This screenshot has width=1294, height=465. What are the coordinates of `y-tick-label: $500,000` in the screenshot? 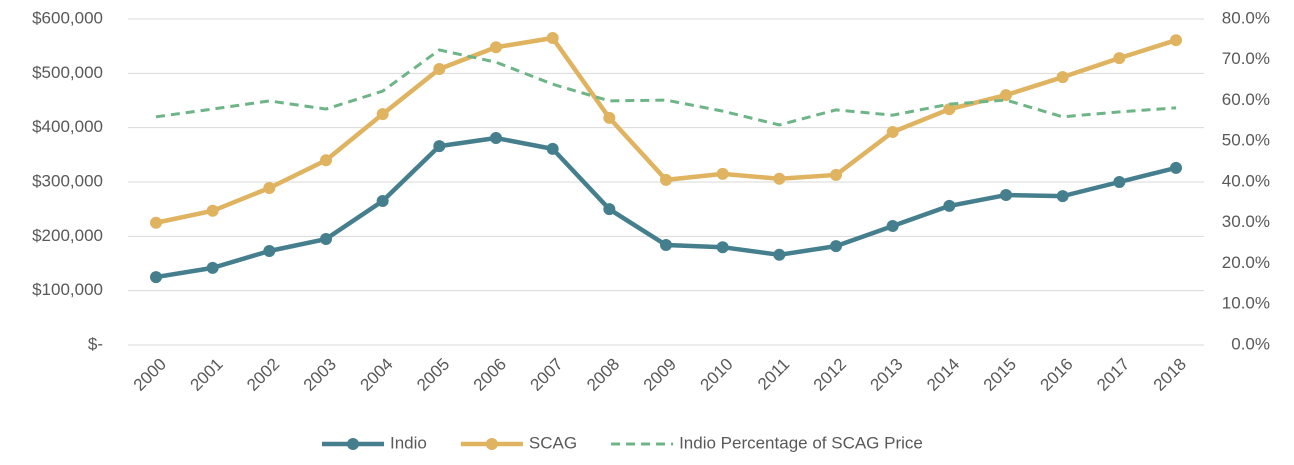 It's located at (67, 72).